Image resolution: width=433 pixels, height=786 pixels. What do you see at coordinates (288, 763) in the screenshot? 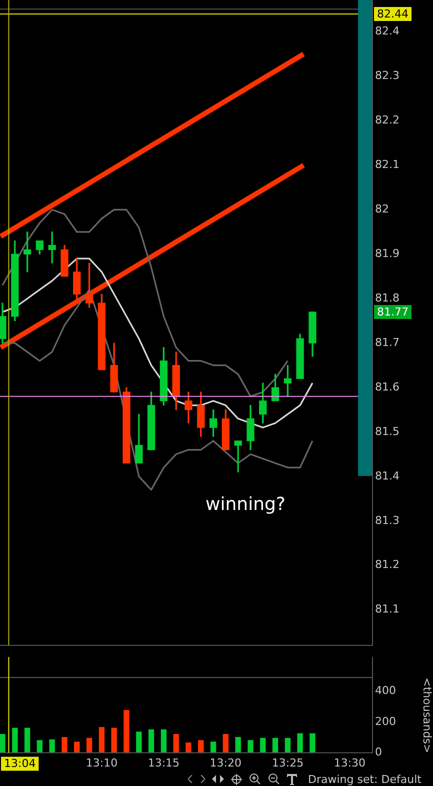
I see `x-tick-label: 13:25` at bounding box center [288, 763].